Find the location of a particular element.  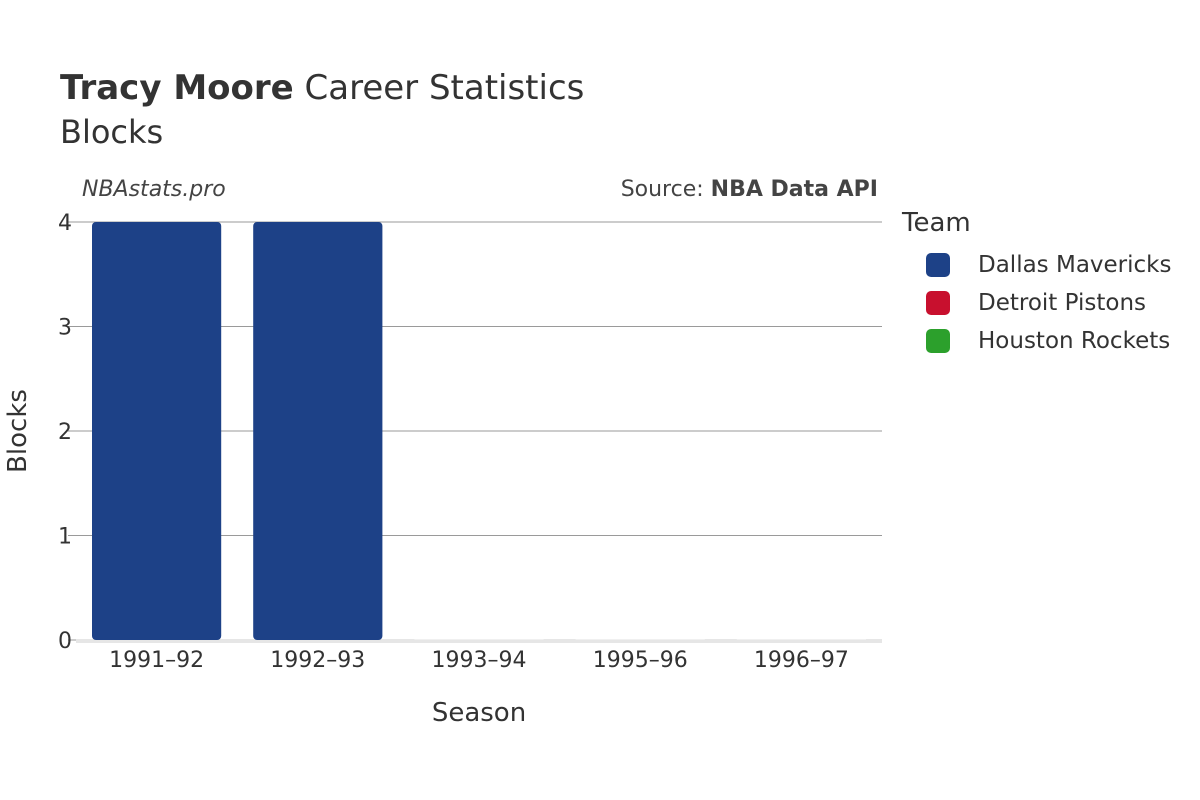

source-credit: Source: NBA Data API is located at coordinates (749, 189).